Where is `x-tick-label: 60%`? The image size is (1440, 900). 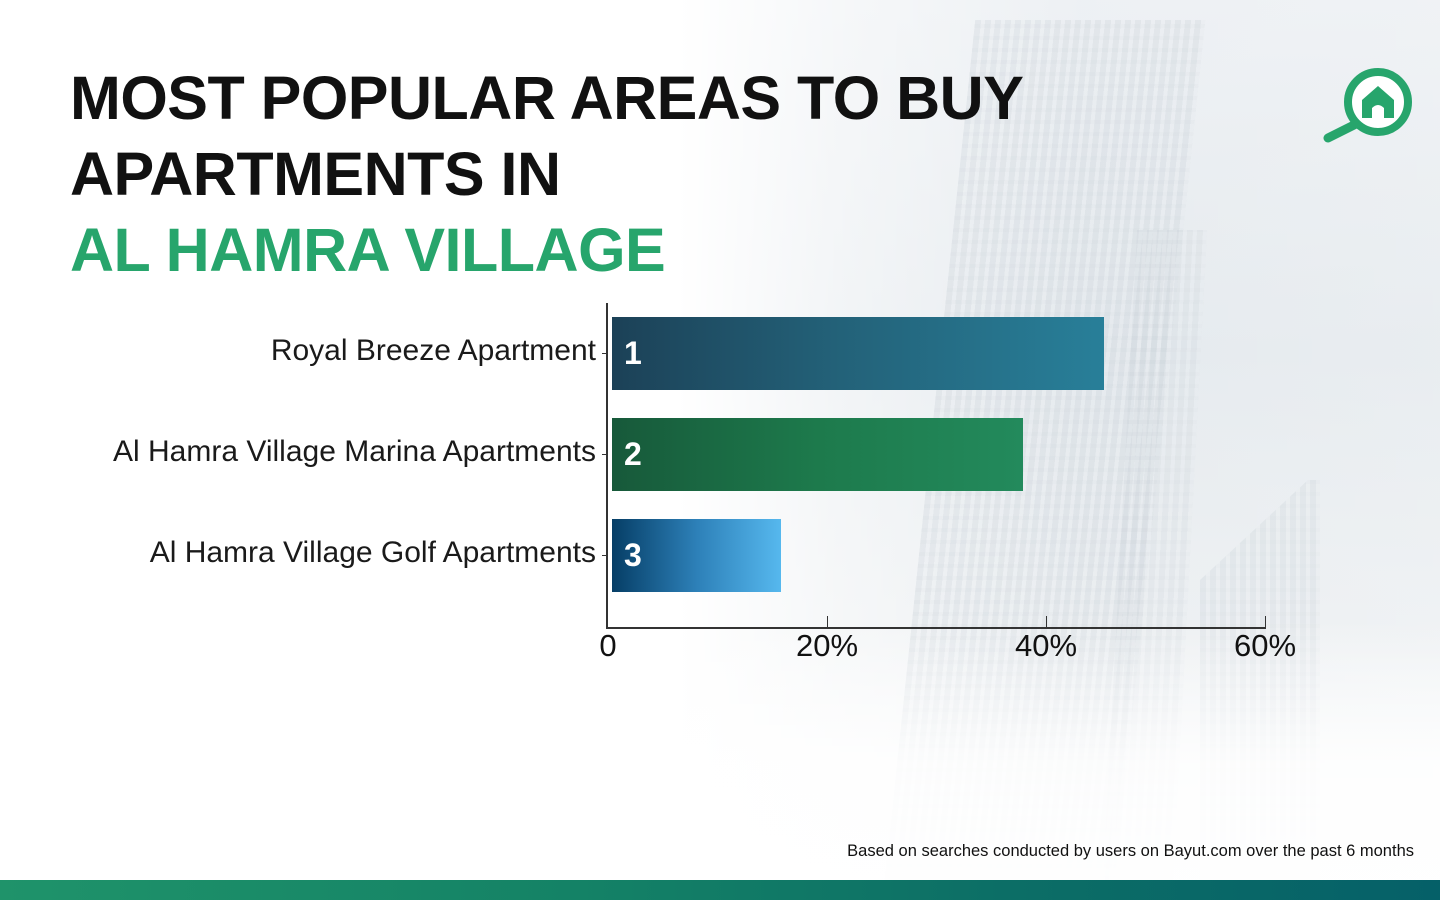
x-tick-label: 60% is located at coordinates (1265, 645).